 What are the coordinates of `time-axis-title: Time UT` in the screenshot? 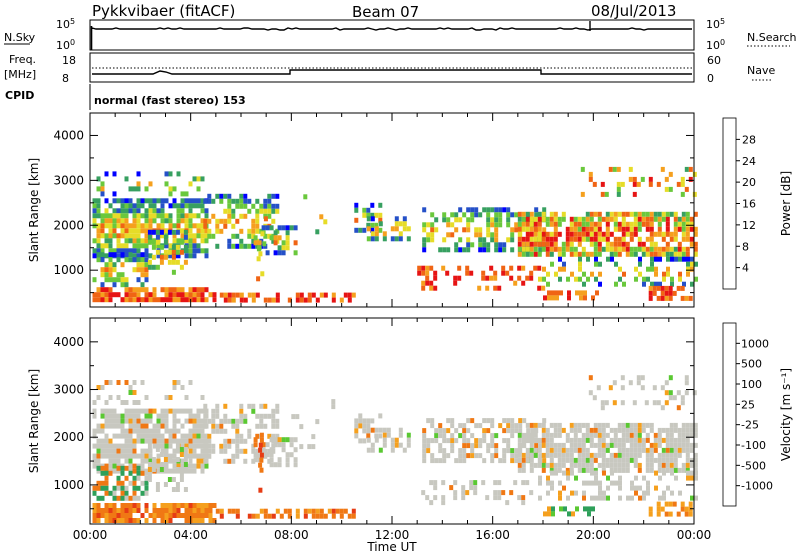 It's located at (391, 547).